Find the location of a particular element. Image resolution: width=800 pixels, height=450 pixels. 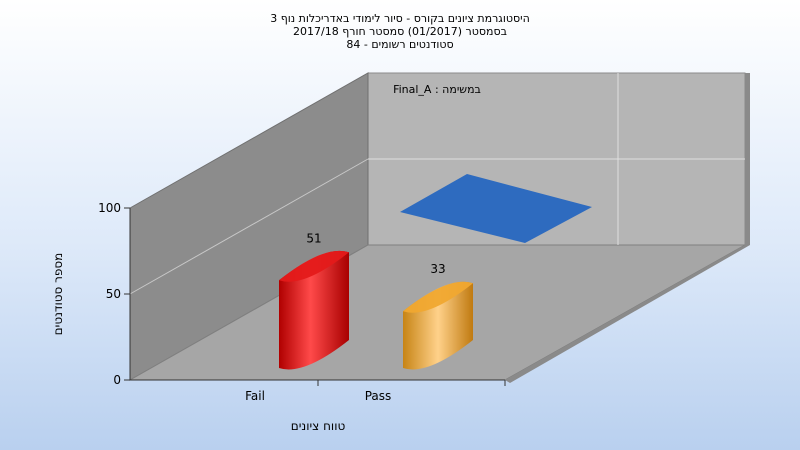

bar-cap-pass is located at coordinates (438, 297).